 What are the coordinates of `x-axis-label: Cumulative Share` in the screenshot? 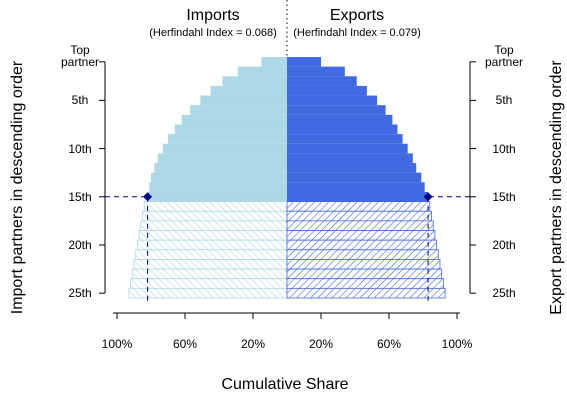 It's located at (284, 384).